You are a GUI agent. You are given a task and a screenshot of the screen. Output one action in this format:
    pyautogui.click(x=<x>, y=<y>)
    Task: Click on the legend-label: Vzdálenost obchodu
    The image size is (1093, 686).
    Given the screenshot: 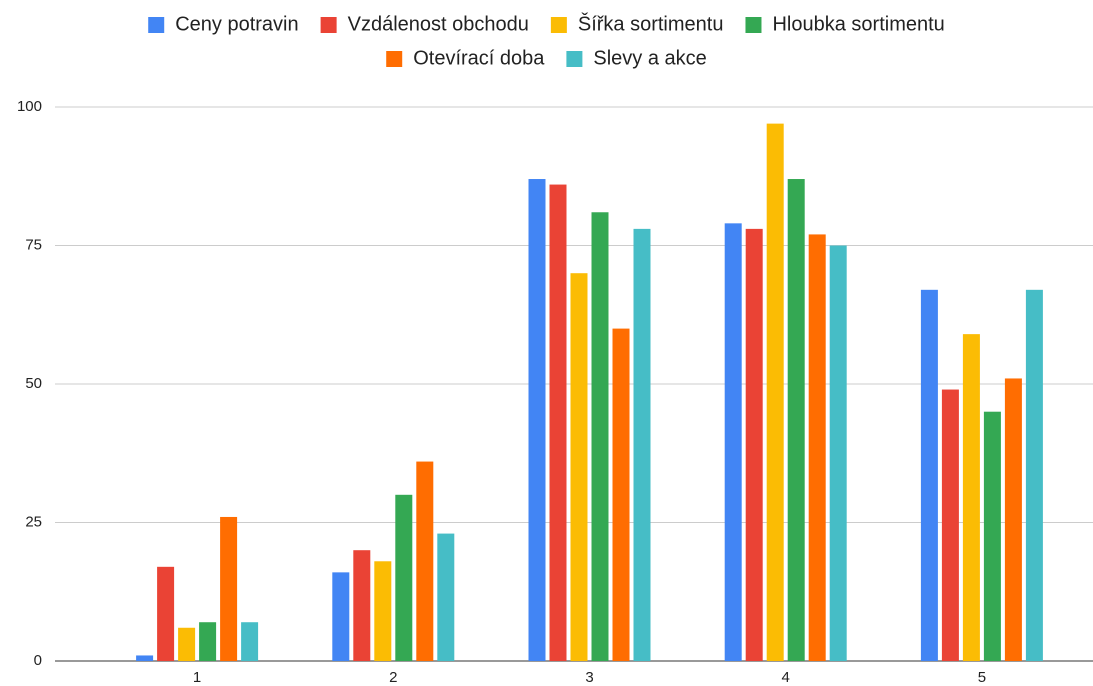 What is the action you would take?
    pyautogui.click(x=438, y=24)
    